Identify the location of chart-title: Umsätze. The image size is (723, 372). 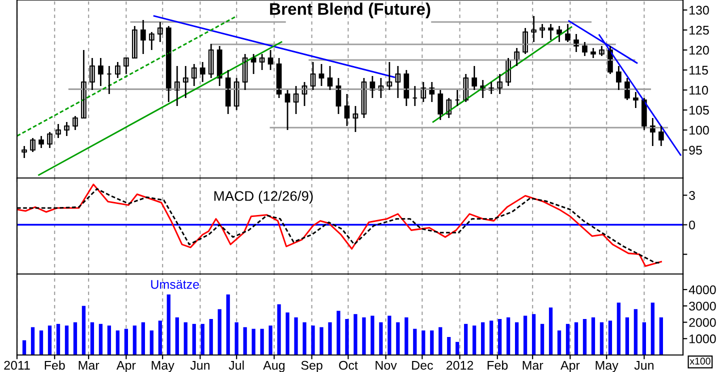
(175, 284).